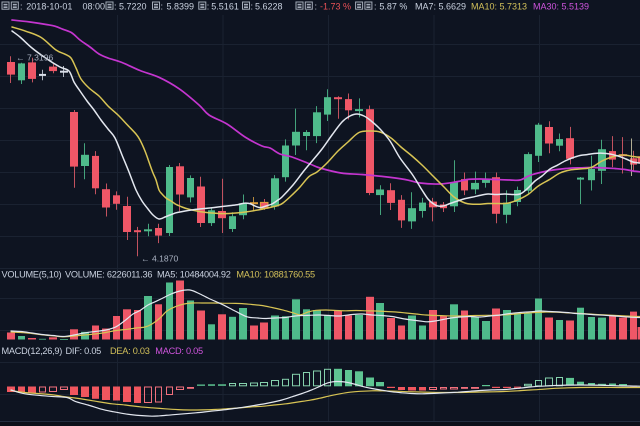 Image resolution: width=640 pixels, height=426 pixels. What do you see at coordinates (32, 275) in the screenshot?
I see `svg-text: VOLUME(5,10)` at bounding box center [32, 275].